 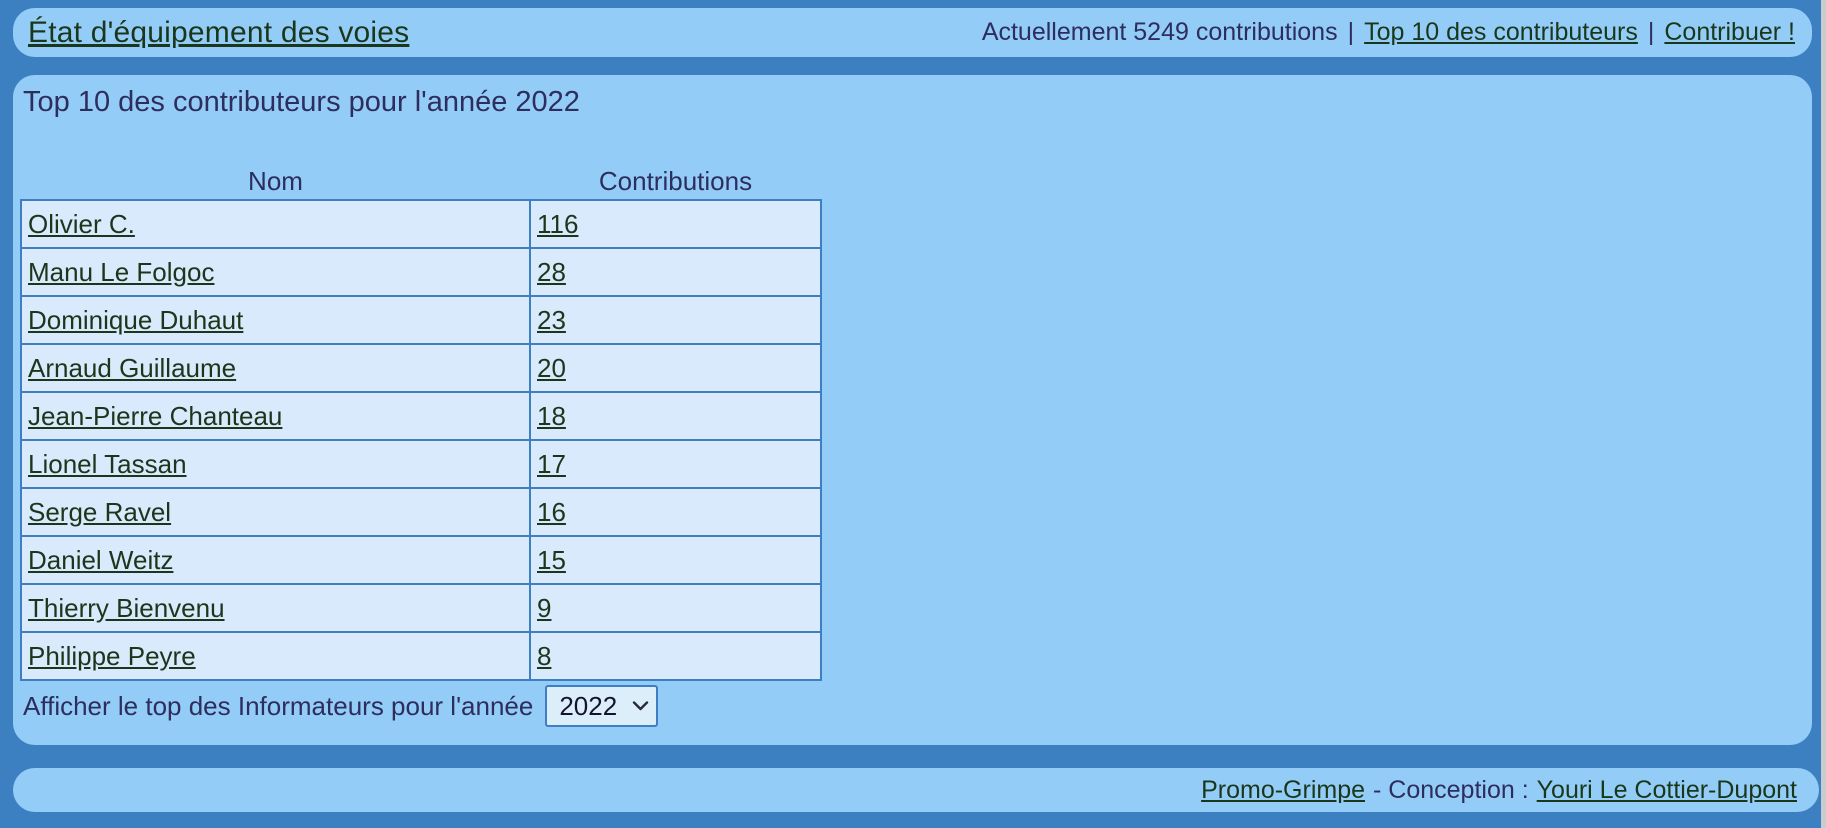 What do you see at coordinates (551, 463) in the screenshot?
I see `contribution-count-link: 17` at bounding box center [551, 463].